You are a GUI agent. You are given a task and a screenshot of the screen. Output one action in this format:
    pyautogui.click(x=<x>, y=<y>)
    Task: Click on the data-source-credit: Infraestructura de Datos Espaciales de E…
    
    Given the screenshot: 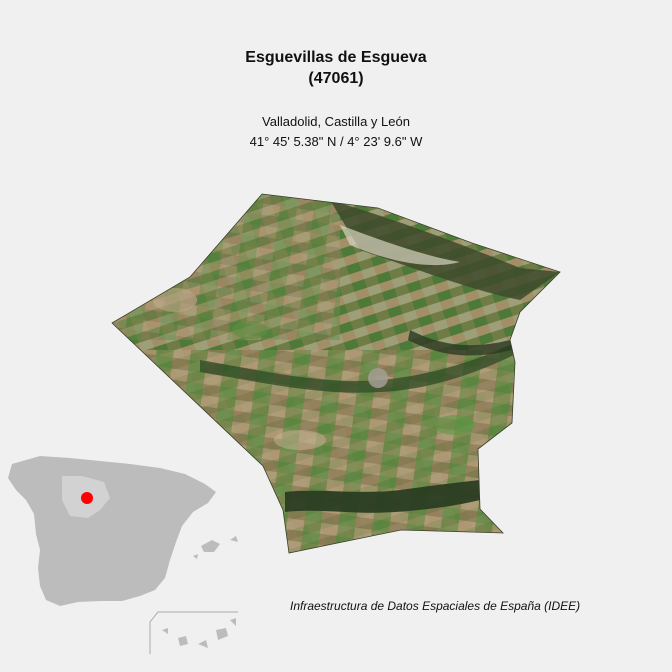 What is the action you would take?
    pyautogui.click(x=435, y=606)
    